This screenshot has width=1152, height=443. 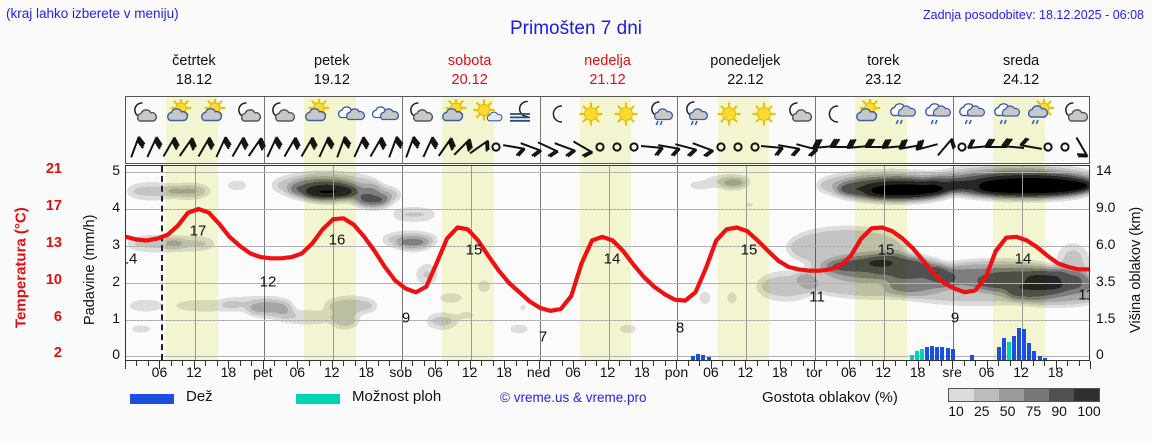 I want to click on temperature-point-label: 11, so click(x=1083, y=295).